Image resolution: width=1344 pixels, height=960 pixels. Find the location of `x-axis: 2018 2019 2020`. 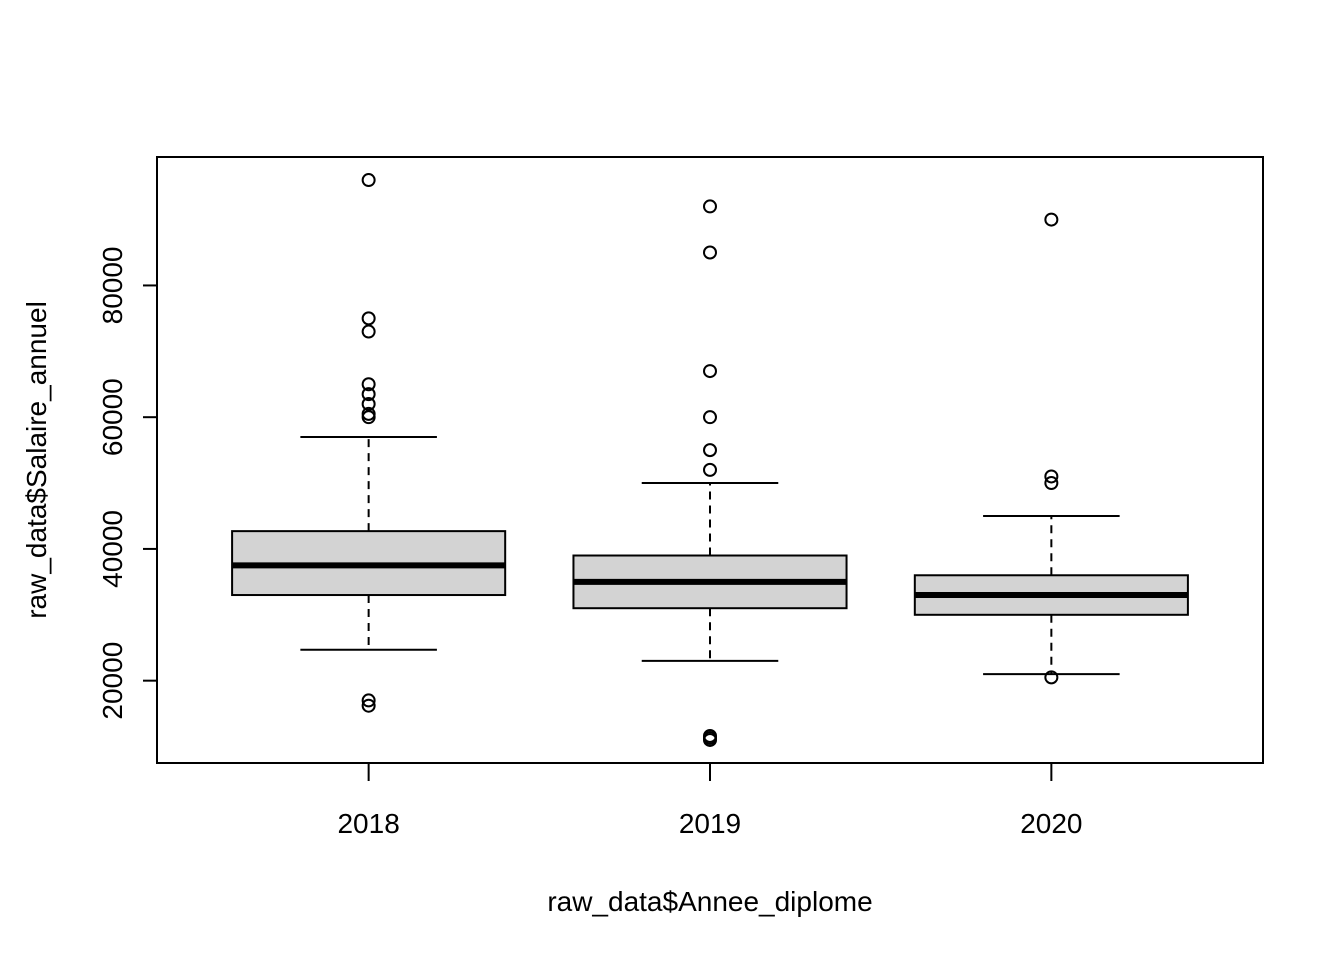

x-axis: 2018 2019 2020 is located at coordinates (710, 800).